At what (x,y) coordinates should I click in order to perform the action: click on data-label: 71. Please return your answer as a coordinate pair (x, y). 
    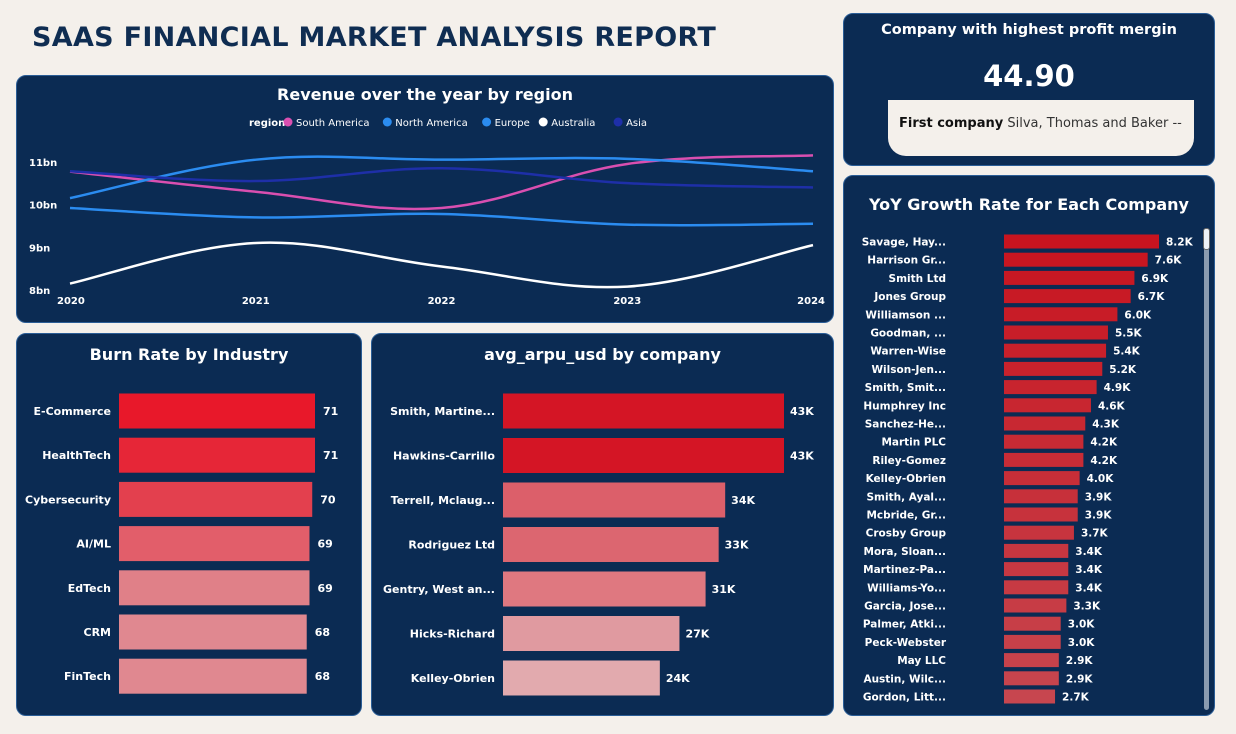
    Looking at the image, I should click on (330, 455).